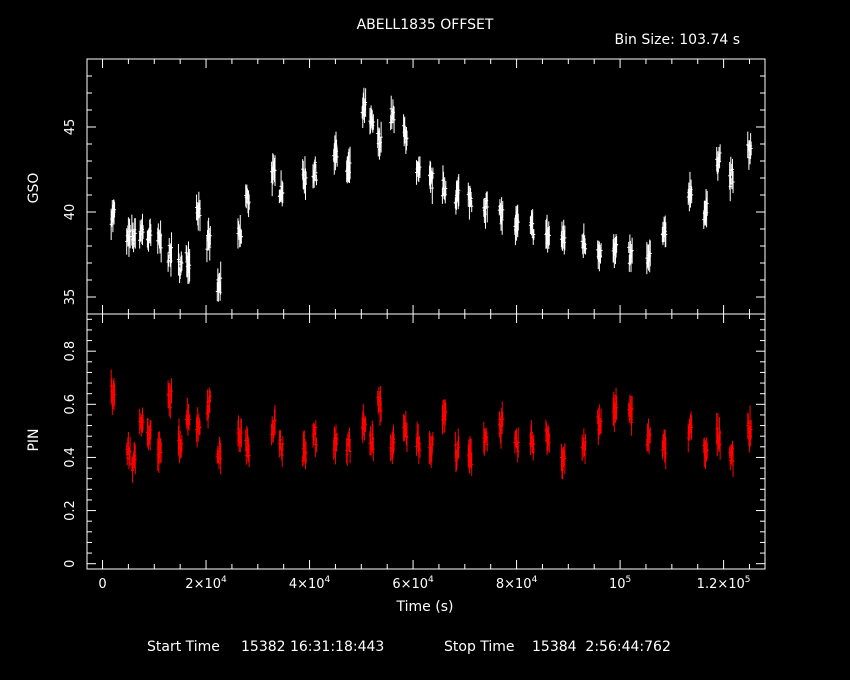  I want to click on y-tick-label: 0.6, so click(70, 404).